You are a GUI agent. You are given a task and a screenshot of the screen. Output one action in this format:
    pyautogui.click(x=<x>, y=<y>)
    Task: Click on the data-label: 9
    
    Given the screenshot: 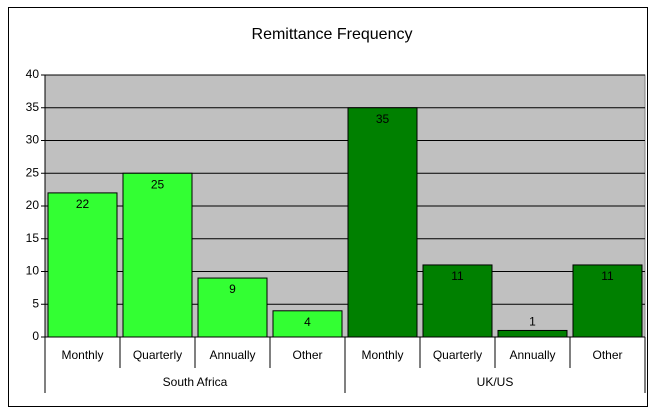 What is the action you would take?
    pyautogui.click(x=232, y=289)
    